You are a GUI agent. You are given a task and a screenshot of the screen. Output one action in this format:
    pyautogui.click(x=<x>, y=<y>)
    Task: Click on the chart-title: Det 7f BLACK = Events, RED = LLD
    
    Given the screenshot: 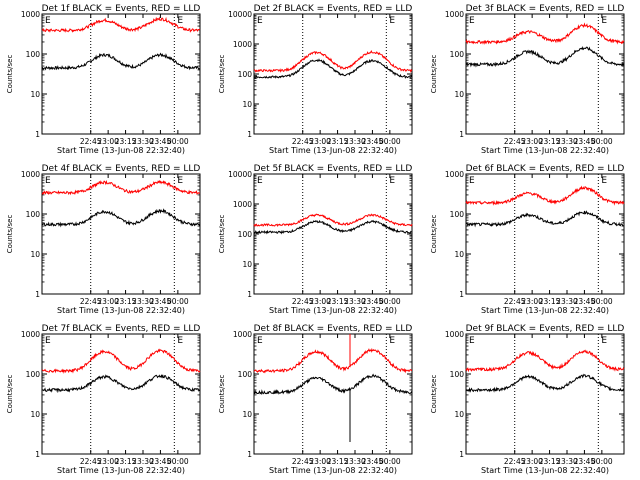 What is the action you would take?
    pyautogui.click(x=121, y=329)
    